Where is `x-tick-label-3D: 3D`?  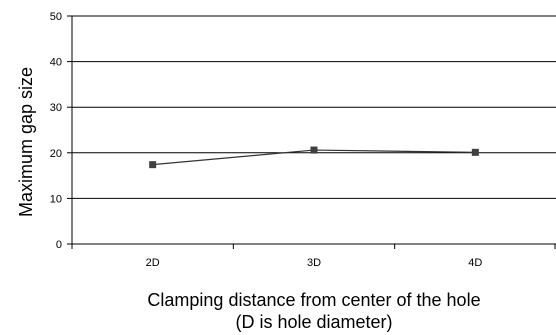
x-tick-label-3D: 3D is located at coordinates (314, 263).